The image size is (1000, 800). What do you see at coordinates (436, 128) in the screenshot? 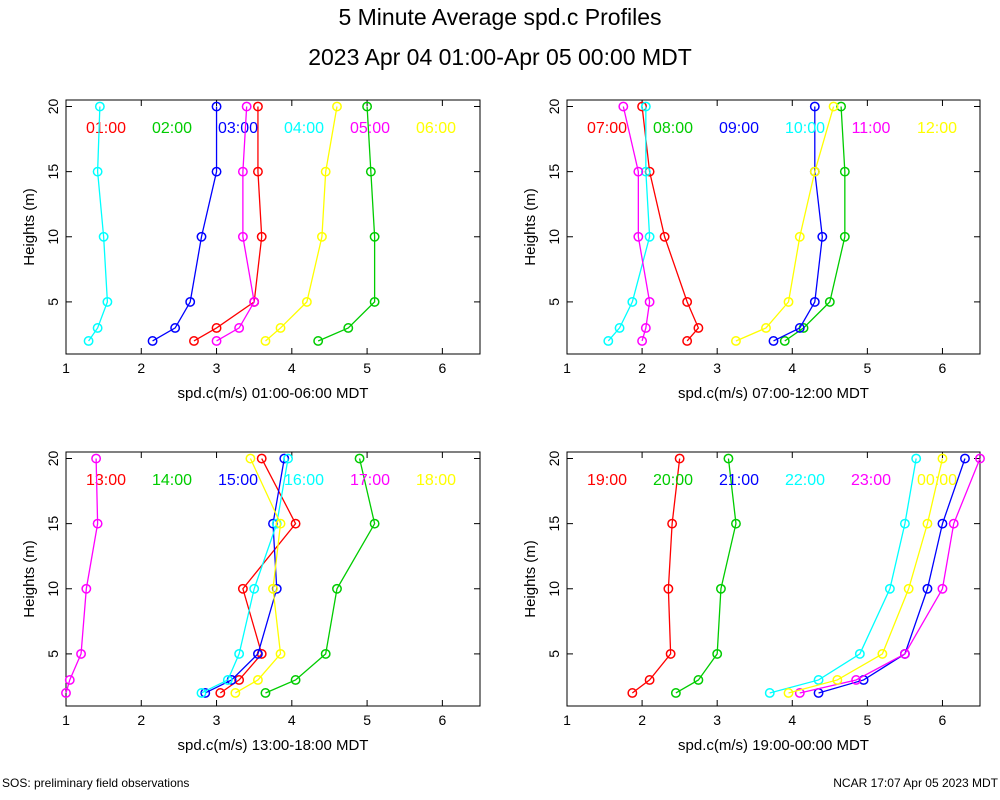
I see `legend-entry: 06:00` at bounding box center [436, 128].